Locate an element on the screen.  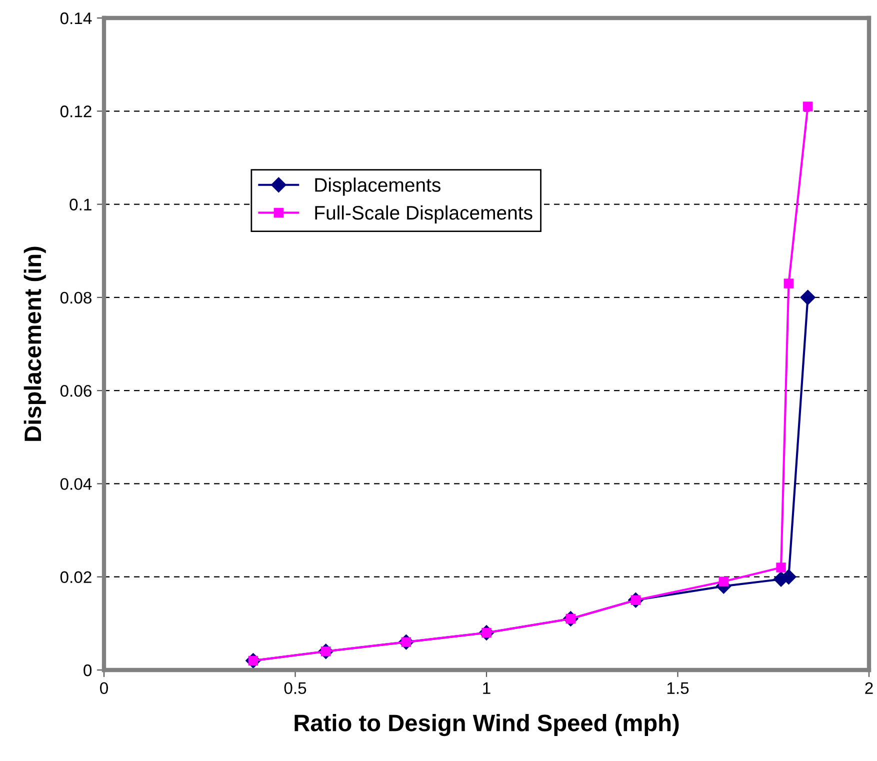
x-tick-label: 2 is located at coordinates (869, 688).